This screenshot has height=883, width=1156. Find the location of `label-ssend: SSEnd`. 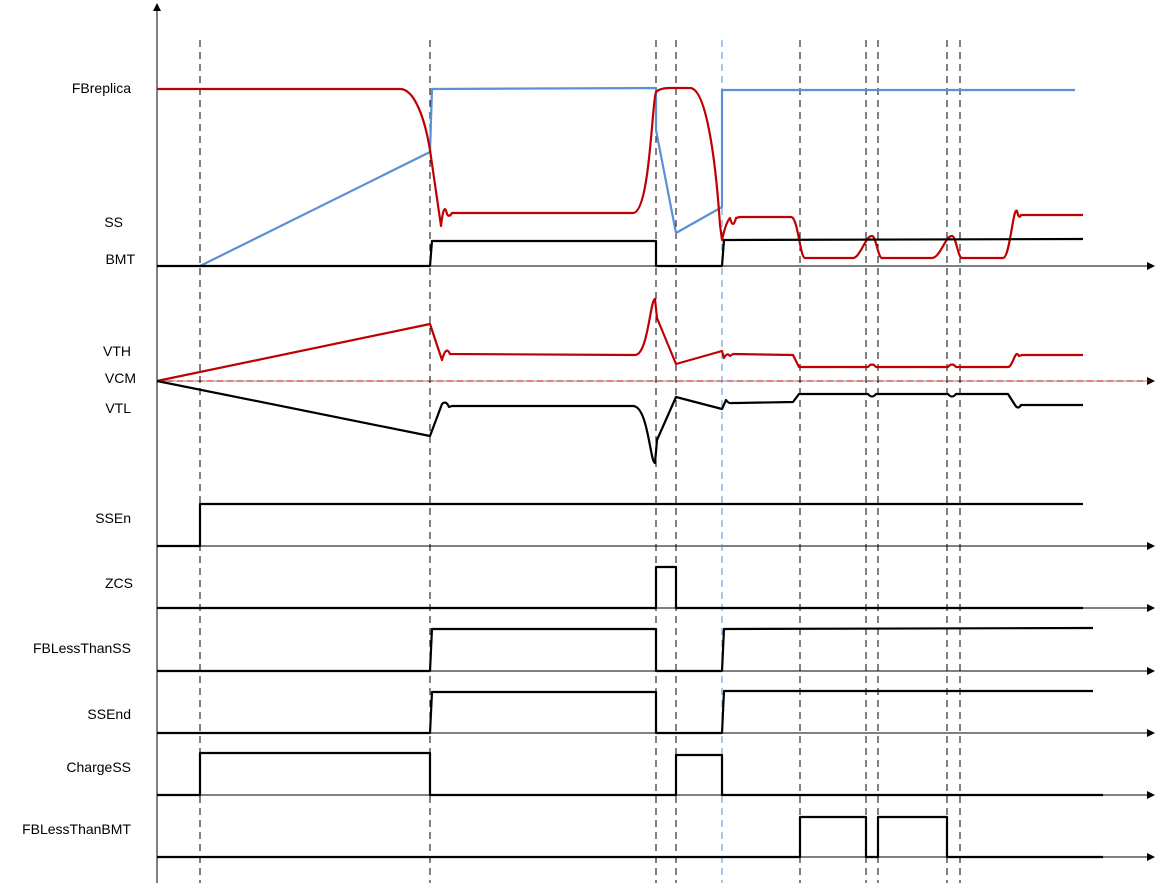

label-ssend: SSEnd is located at coordinates (109, 714).